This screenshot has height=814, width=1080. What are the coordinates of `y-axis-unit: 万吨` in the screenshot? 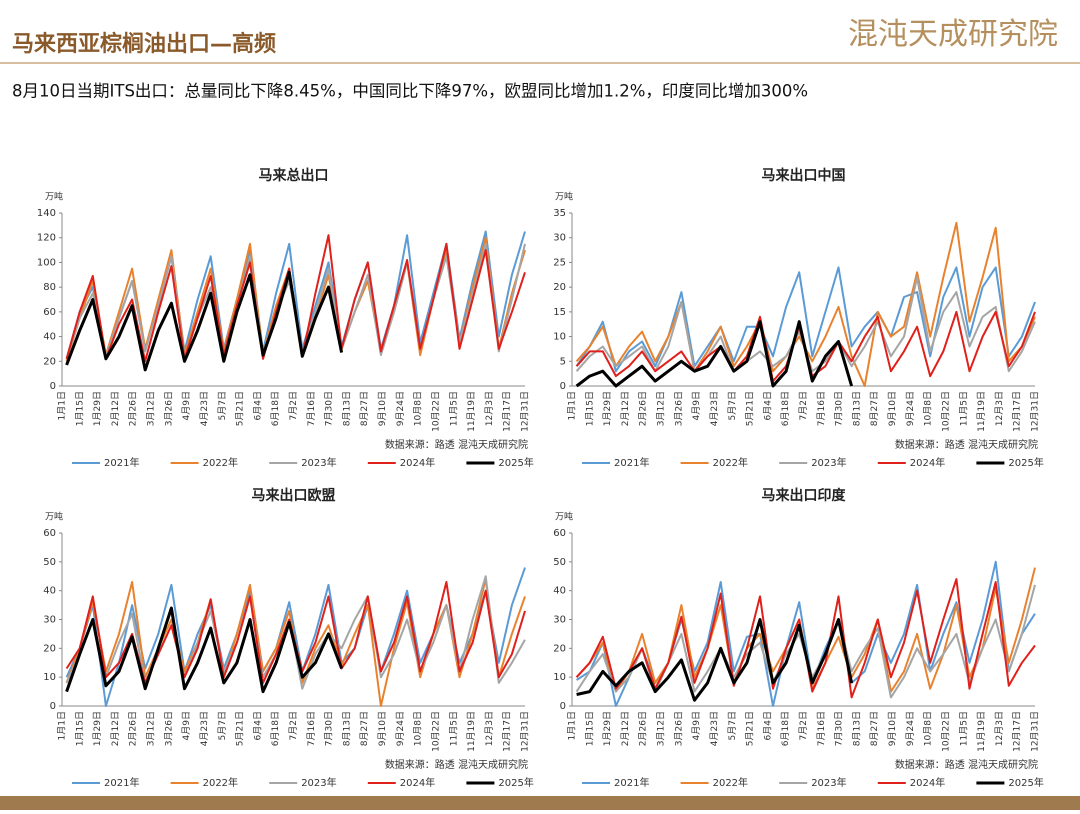 It's located at (564, 197).